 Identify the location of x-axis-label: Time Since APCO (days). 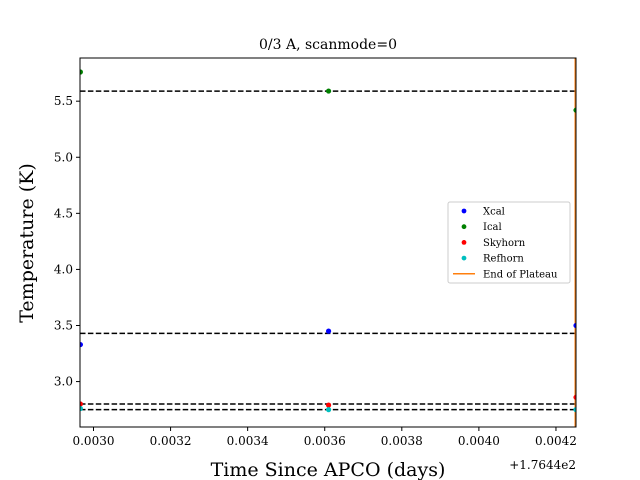
(328, 469).